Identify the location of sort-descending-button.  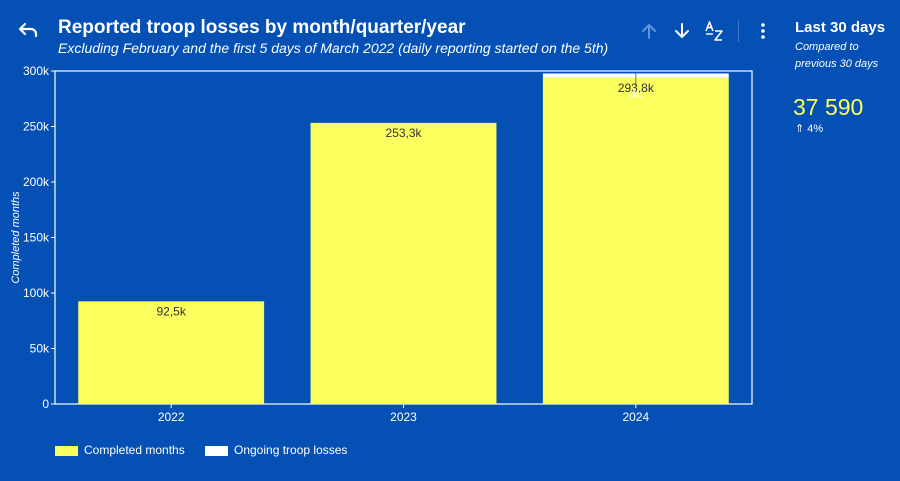
(682, 31).